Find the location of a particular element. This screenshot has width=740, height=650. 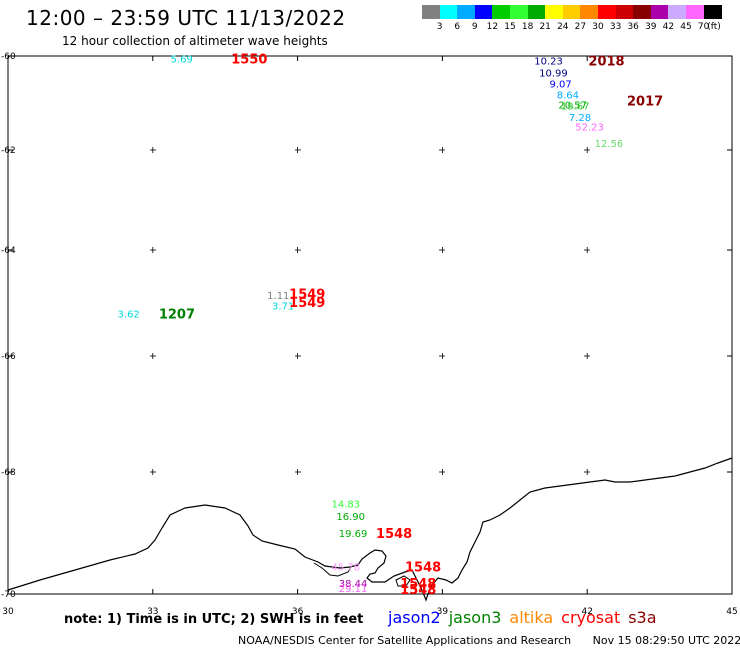

legend-item-cryosat: cryosat is located at coordinates (591, 617).